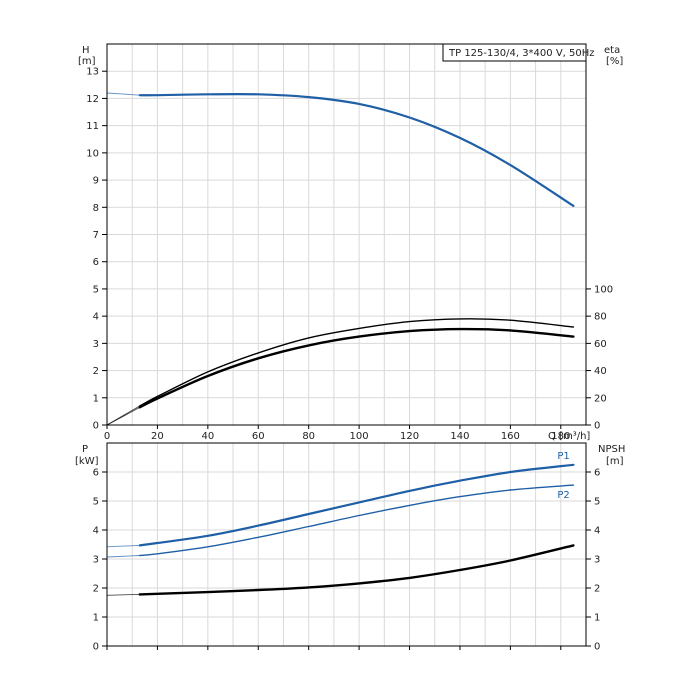 This screenshot has width=700, height=700. What do you see at coordinates (96, 426) in the screenshot?
I see `top-left-tick-label: 0` at bounding box center [96, 426].